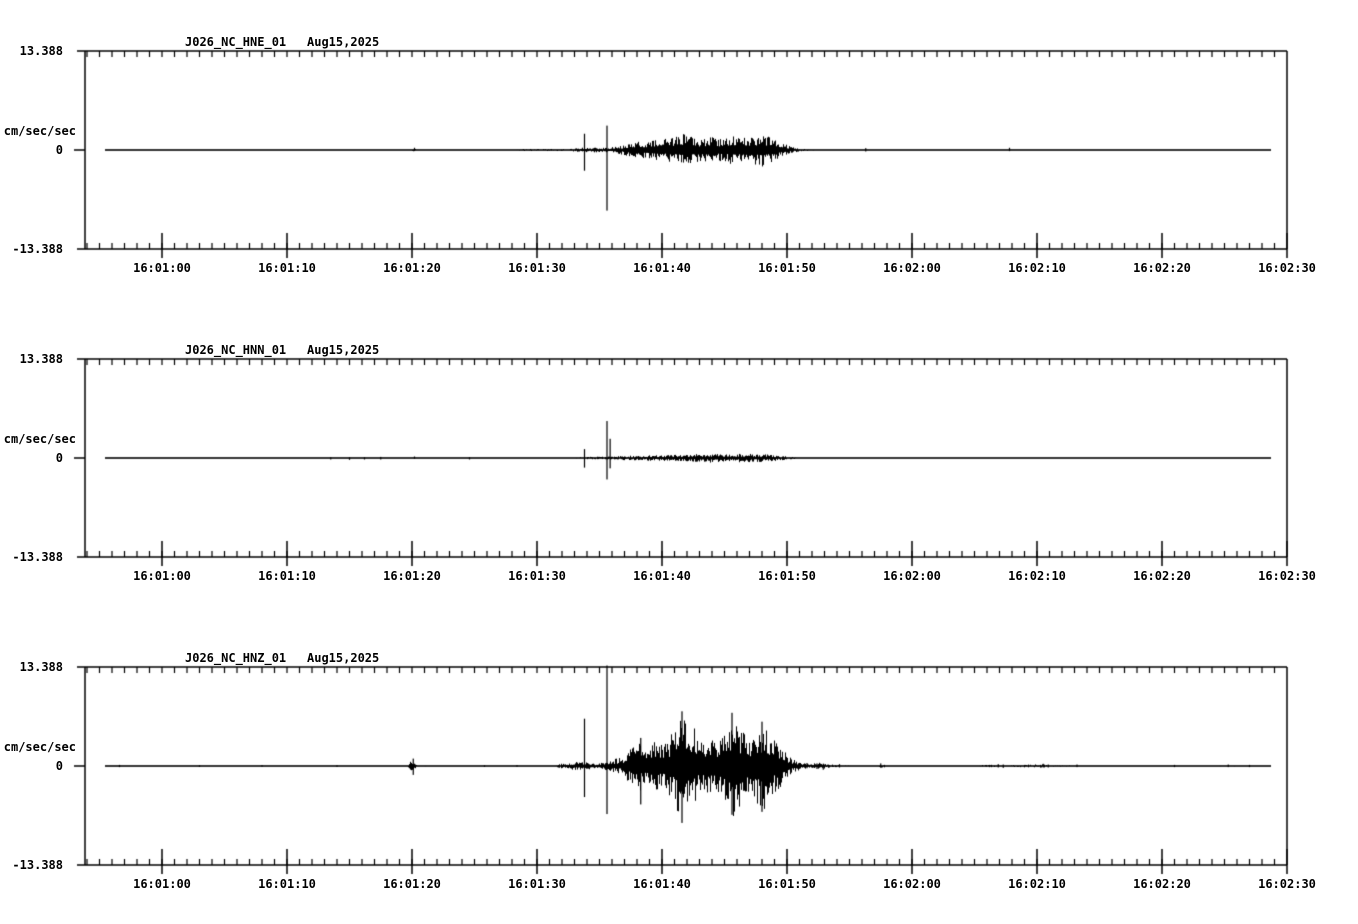 The image size is (1358, 924). I want to click on panel-title: J026_NC_HNE_01, so click(236, 42).